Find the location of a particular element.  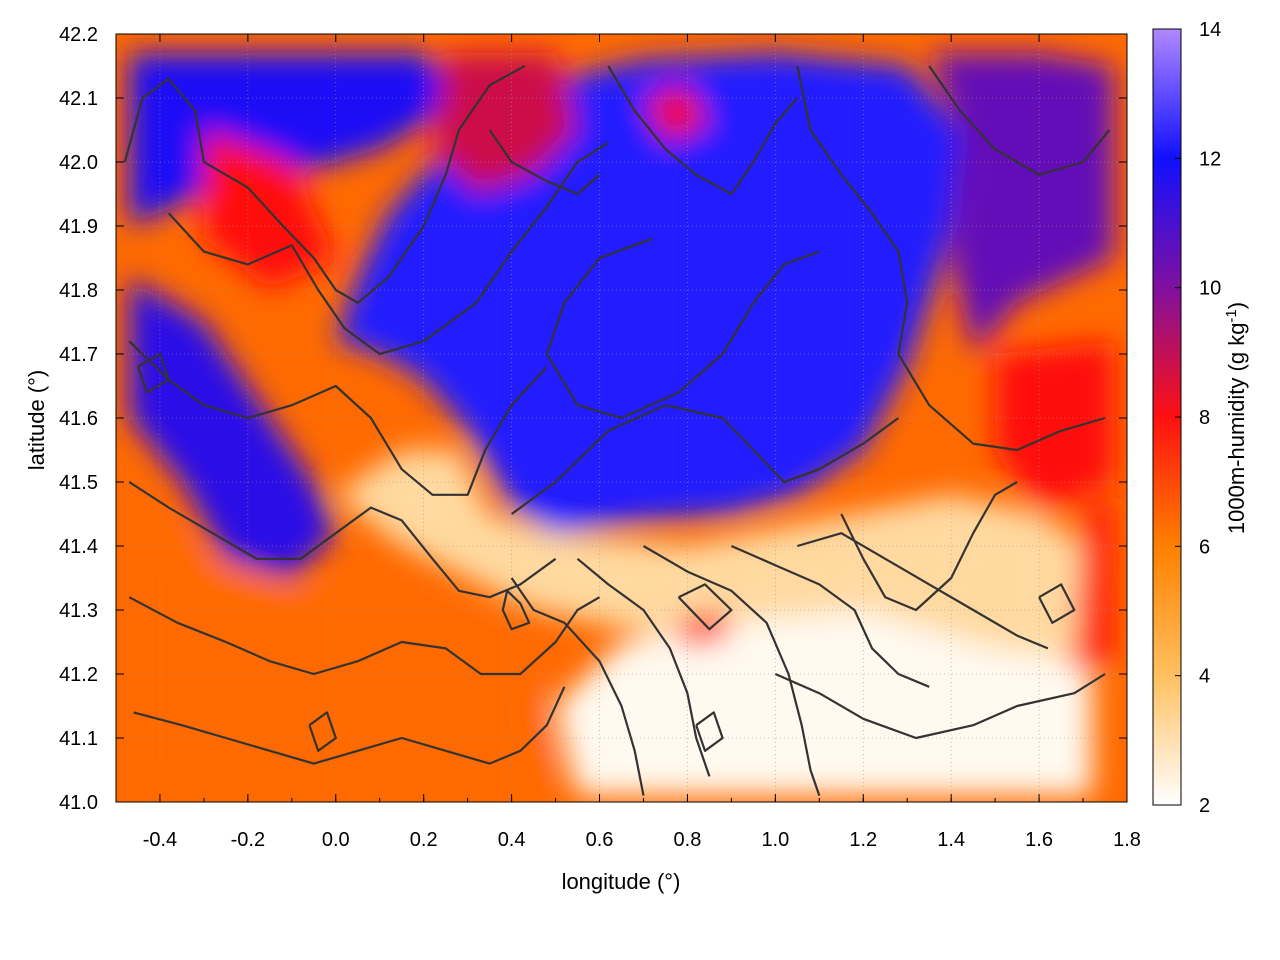

x-tick-label: 1.6 is located at coordinates (1039, 840).